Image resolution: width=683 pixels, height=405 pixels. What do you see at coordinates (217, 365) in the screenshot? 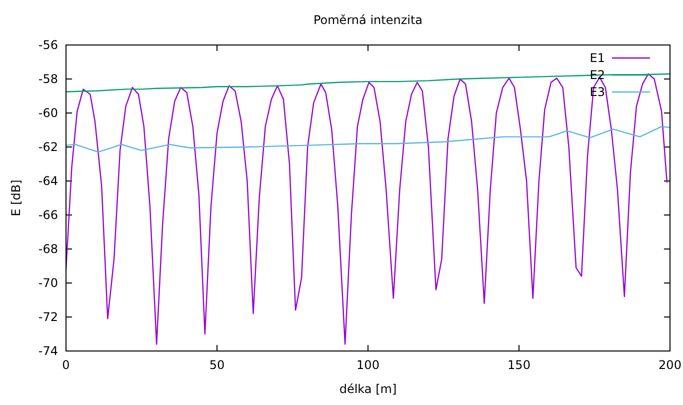
I see `x-tick-label: 50` at bounding box center [217, 365].